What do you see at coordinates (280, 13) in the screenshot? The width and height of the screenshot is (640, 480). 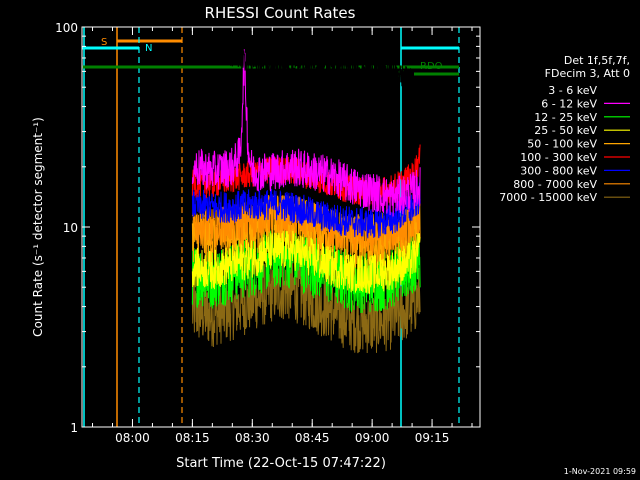 I see `chart-title: RHESSI Count Rates` at bounding box center [280, 13].